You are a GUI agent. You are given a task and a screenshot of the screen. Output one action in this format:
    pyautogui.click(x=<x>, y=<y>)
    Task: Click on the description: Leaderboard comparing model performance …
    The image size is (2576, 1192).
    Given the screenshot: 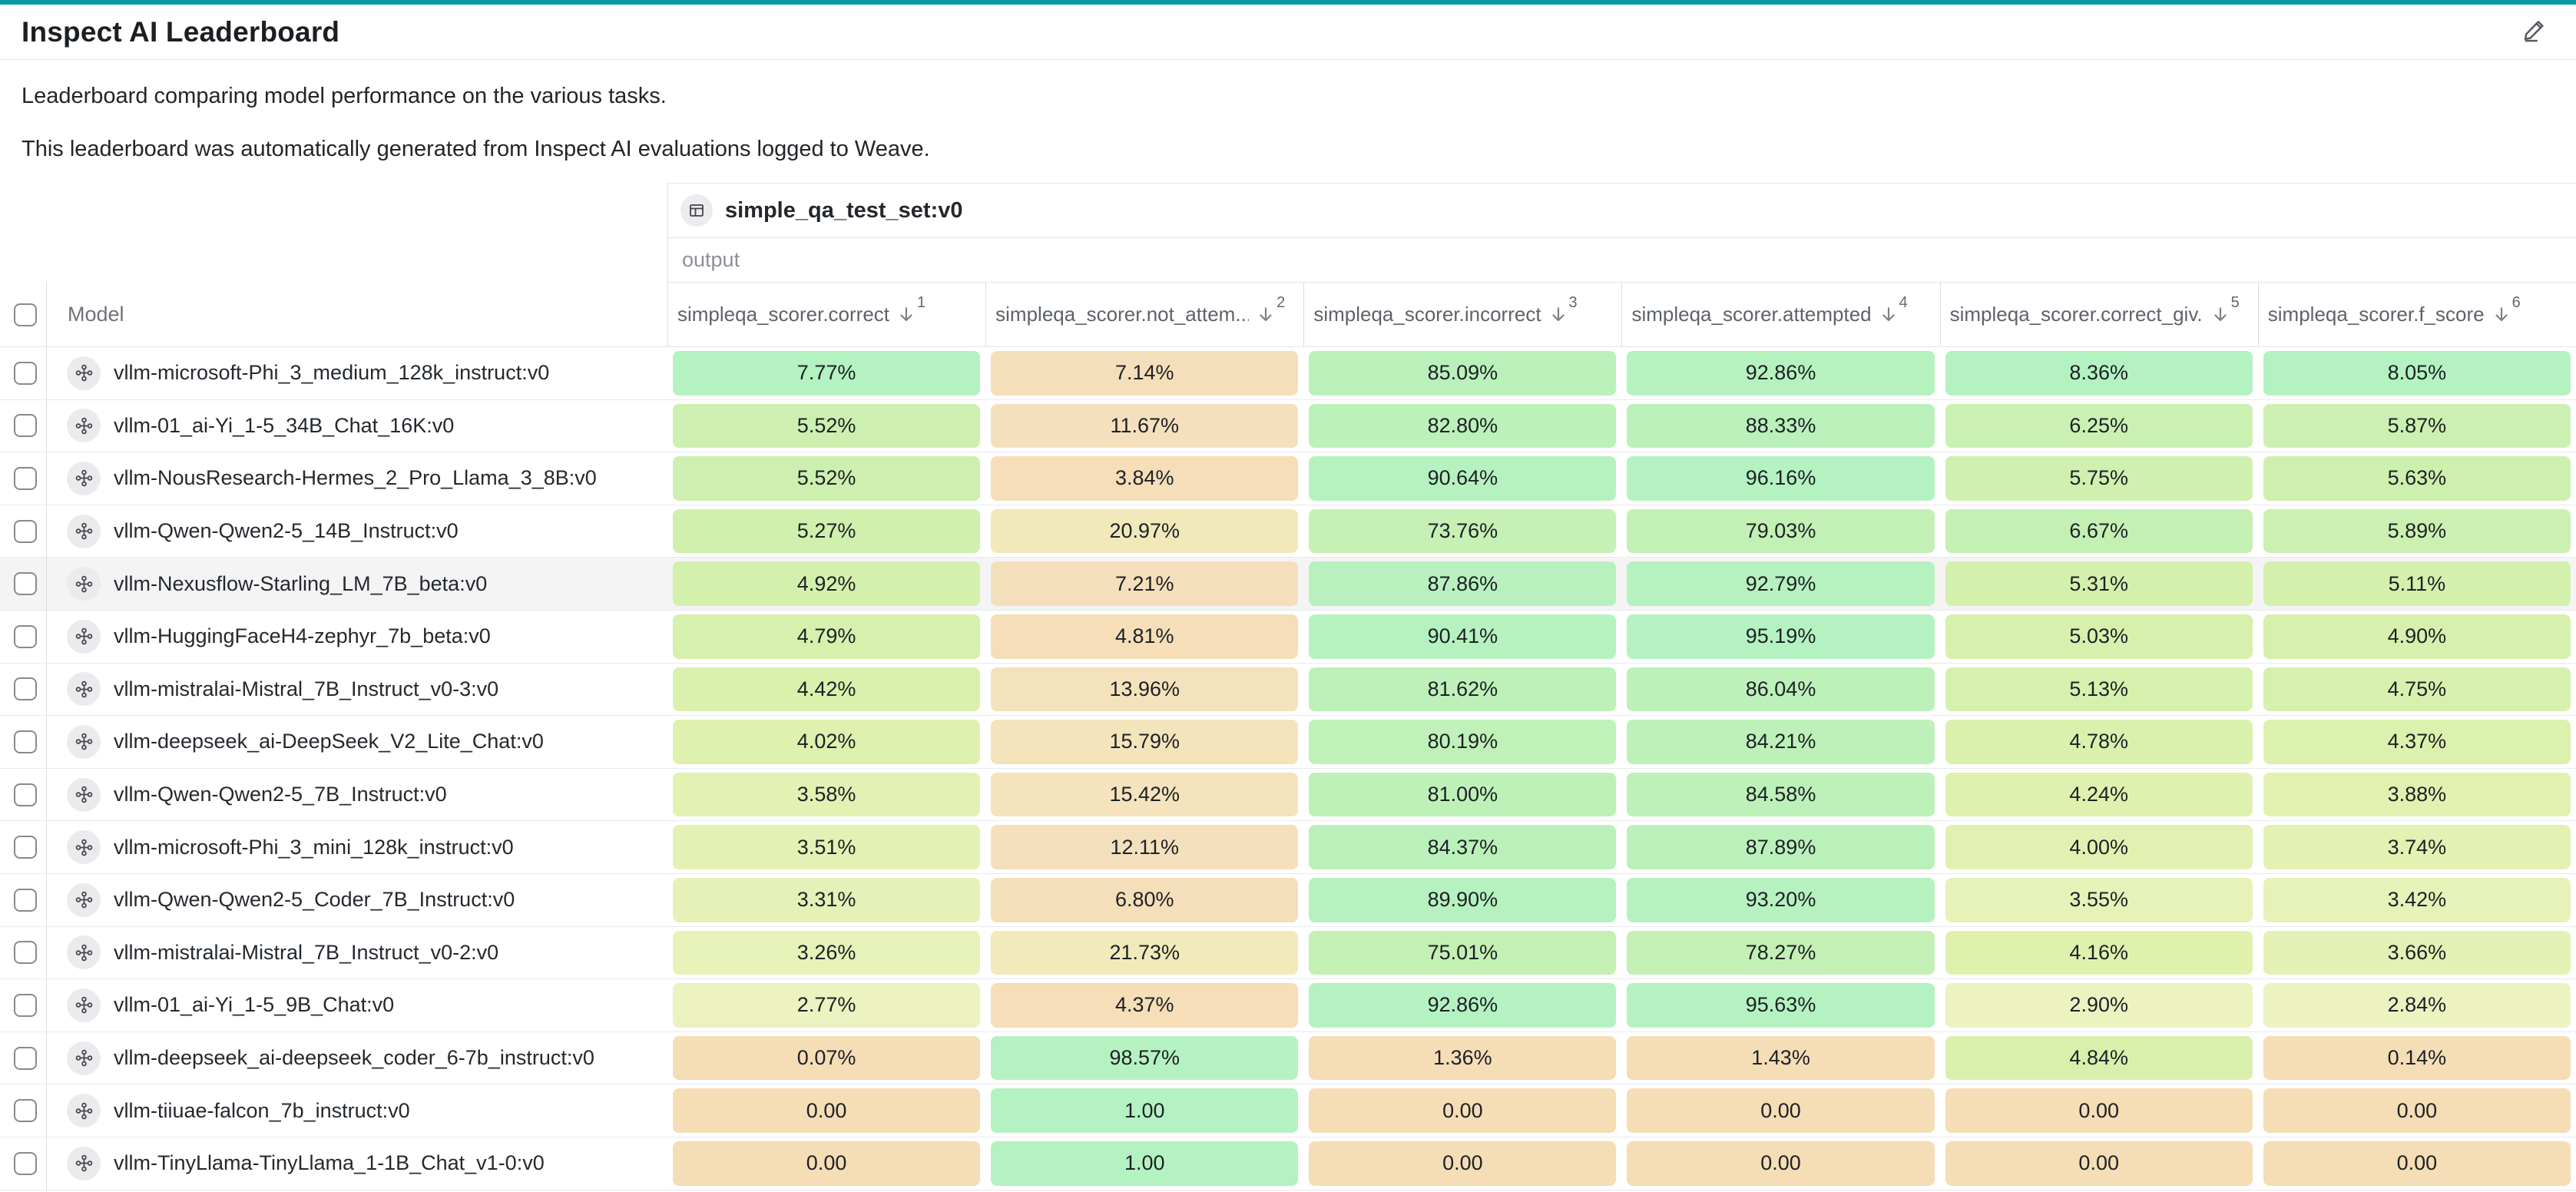 What is the action you would take?
    pyautogui.click(x=1288, y=121)
    